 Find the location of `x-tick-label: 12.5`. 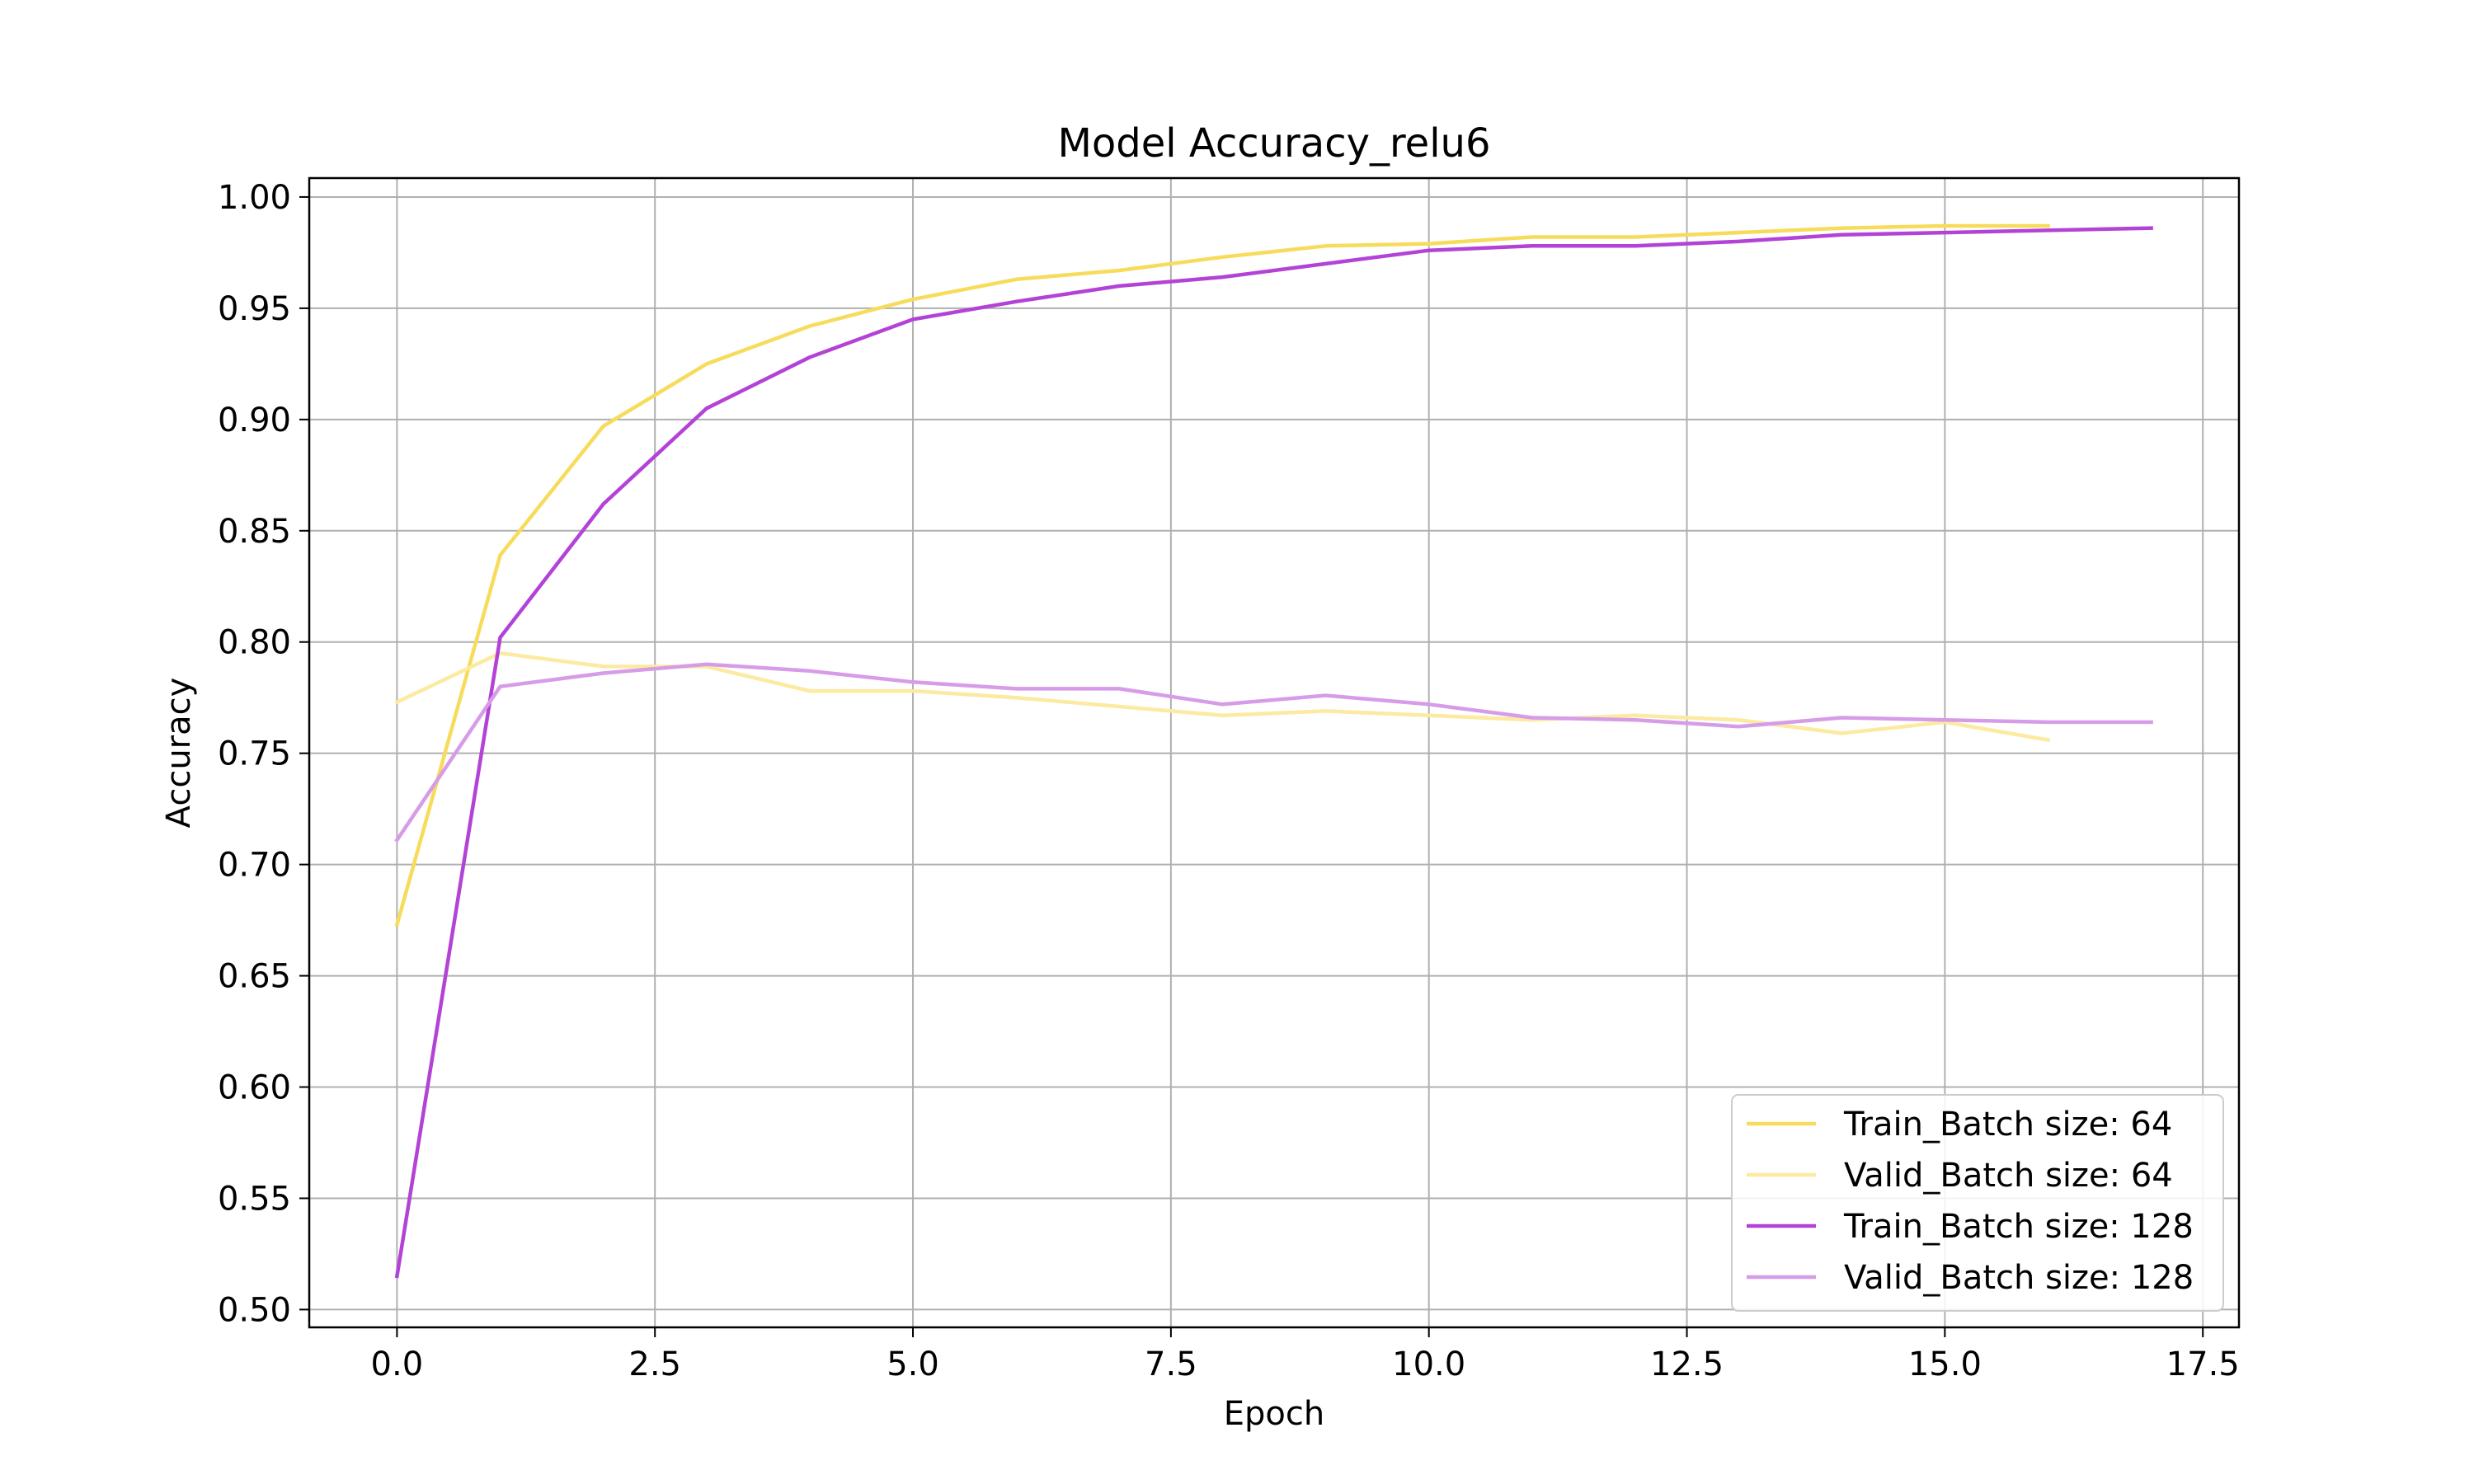

x-tick-label: 12.5 is located at coordinates (1687, 1364).